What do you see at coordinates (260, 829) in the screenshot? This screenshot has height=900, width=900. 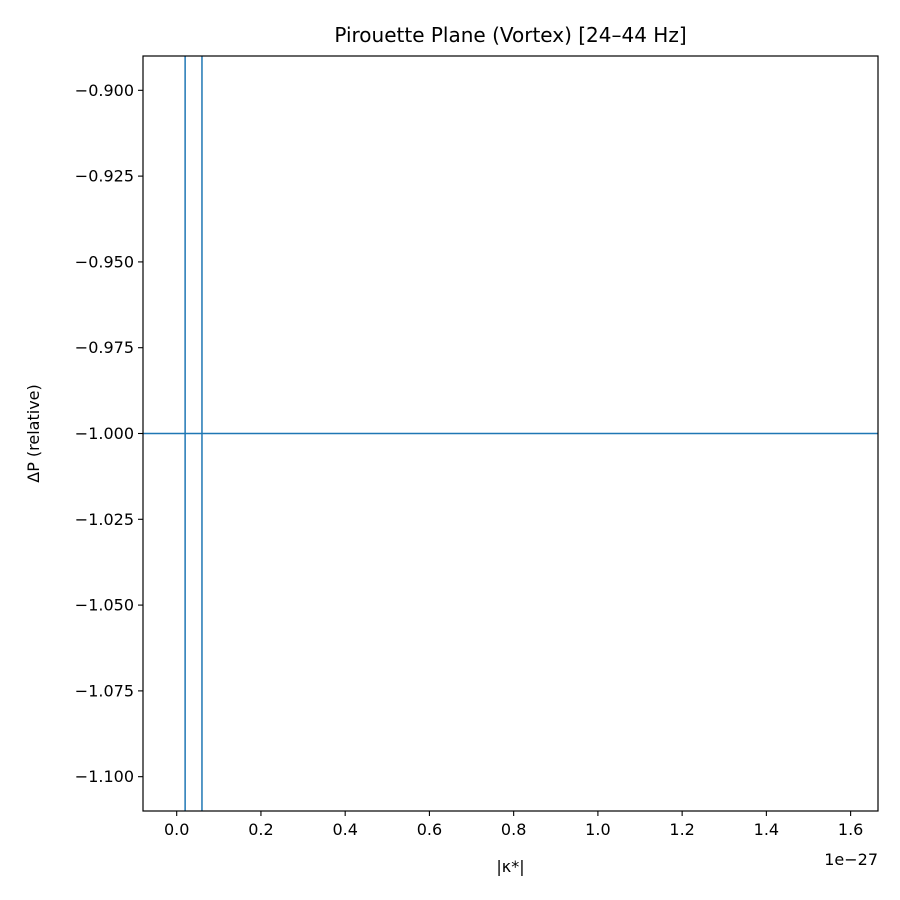 I see `x-tick-label: 0.2` at bounding box center [260, 829].